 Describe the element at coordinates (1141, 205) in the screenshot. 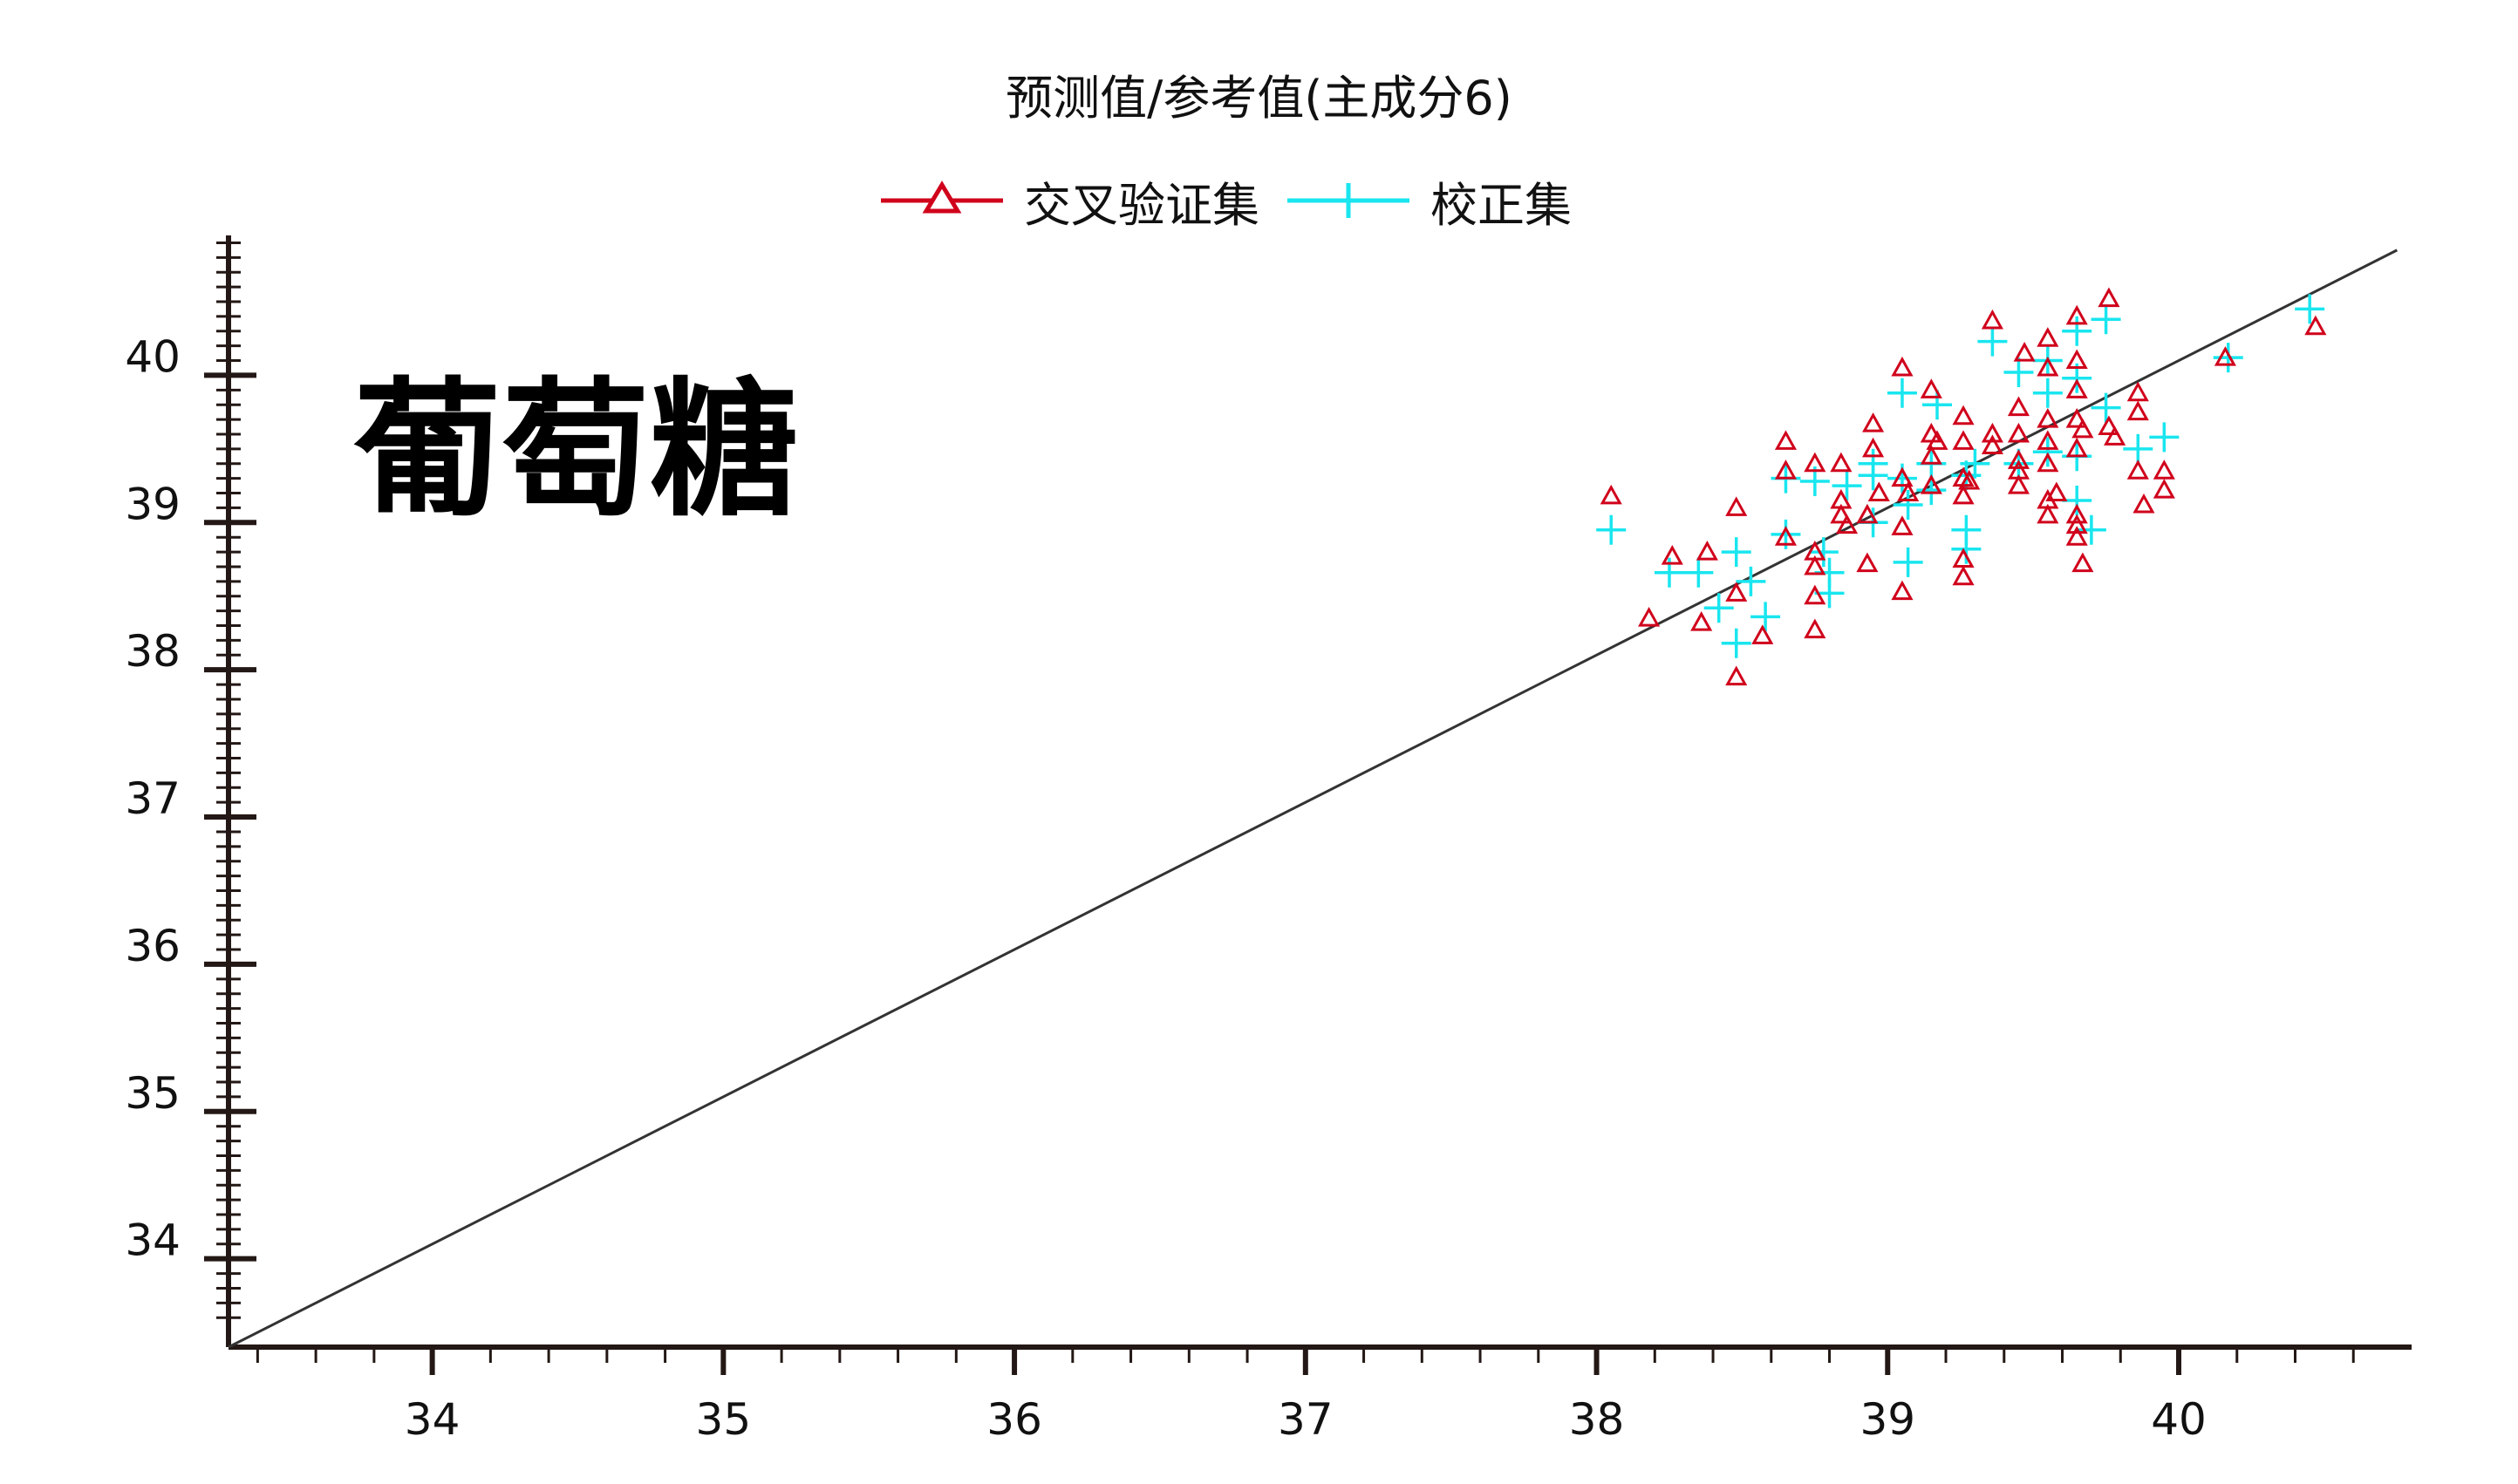

I see `legend-label-cross-validation: 交叉验证集` at that location.